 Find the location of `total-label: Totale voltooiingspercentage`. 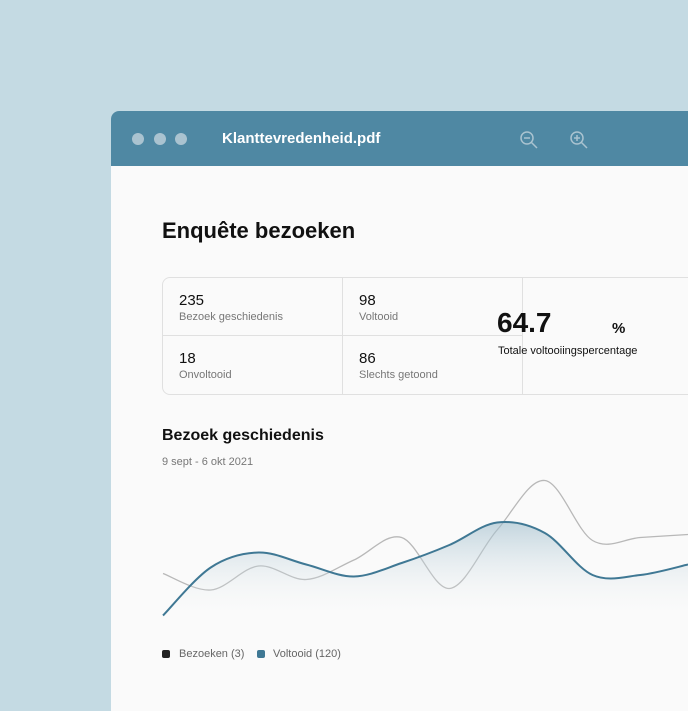

total-label: Totale voltooiingspercentage is located at coordinates (568, 351).